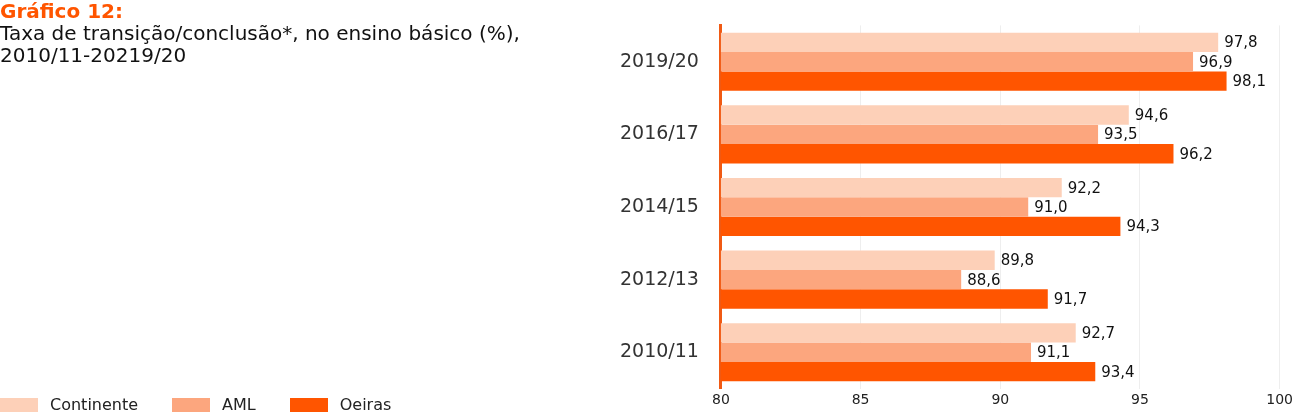  Describe the element at coordinates (721, 398) in the screenshot. I see `x-tick-label: 80` at that location.